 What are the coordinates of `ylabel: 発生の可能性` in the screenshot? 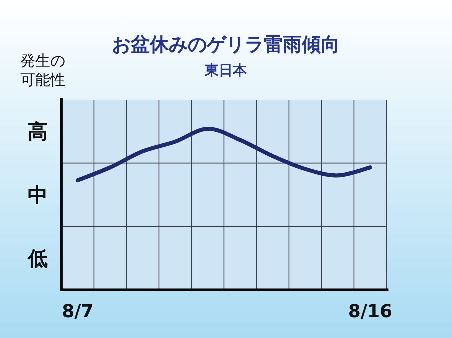 It's located at (43, 70).